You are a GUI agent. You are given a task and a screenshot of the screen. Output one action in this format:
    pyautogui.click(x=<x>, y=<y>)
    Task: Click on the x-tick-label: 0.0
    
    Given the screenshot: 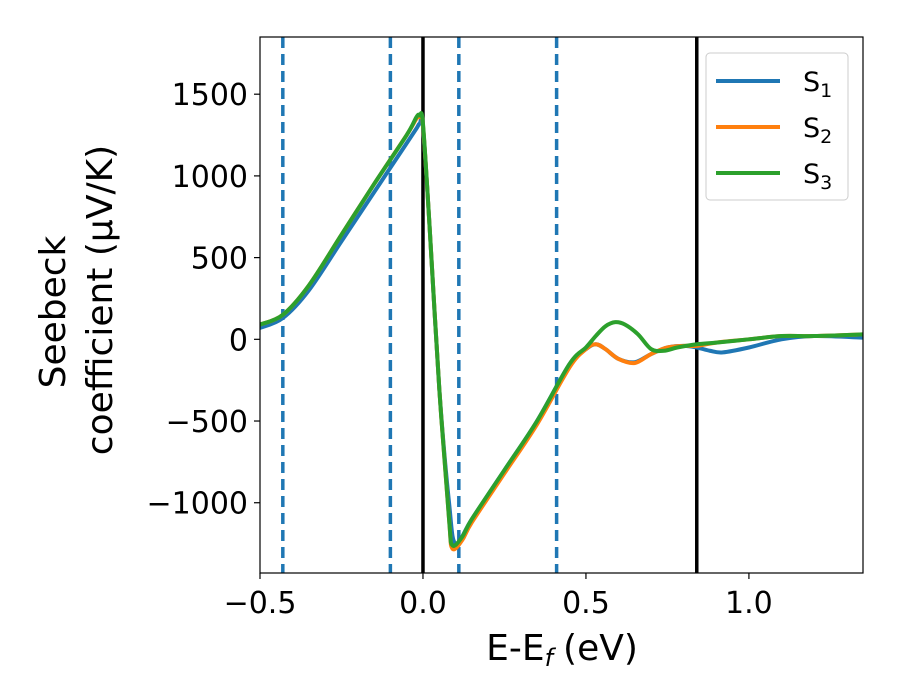 What is the action you would take?
    pyautogui.click(x=423, y=603)
    